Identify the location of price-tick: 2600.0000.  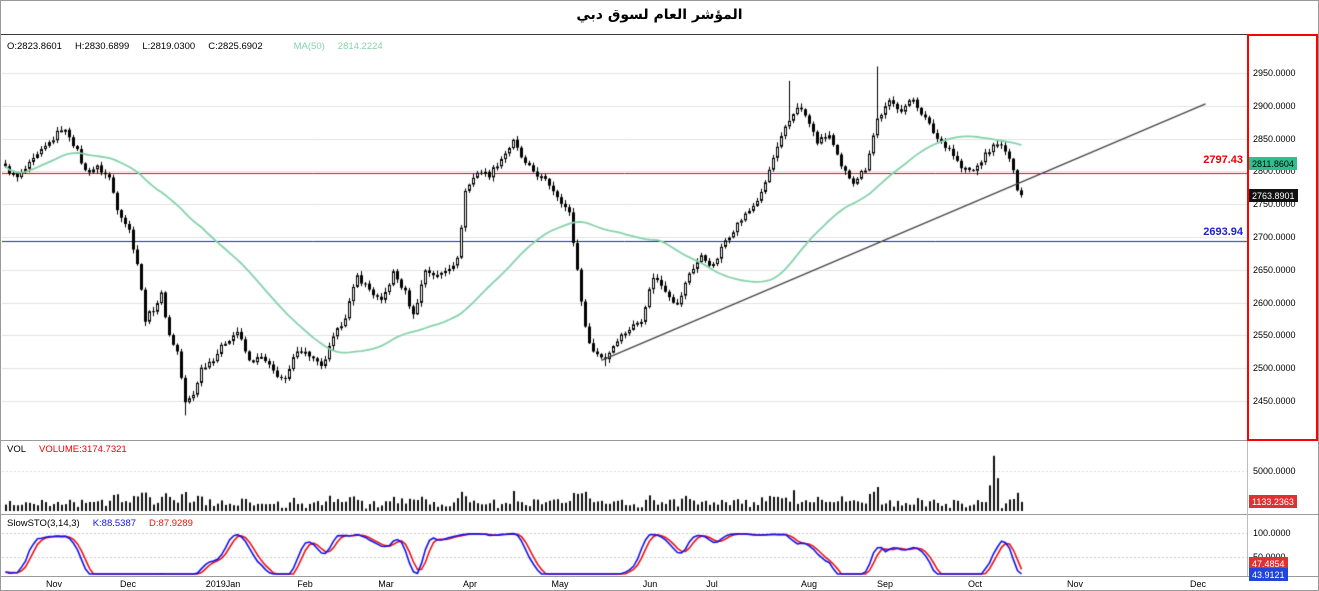
(1274, 303).